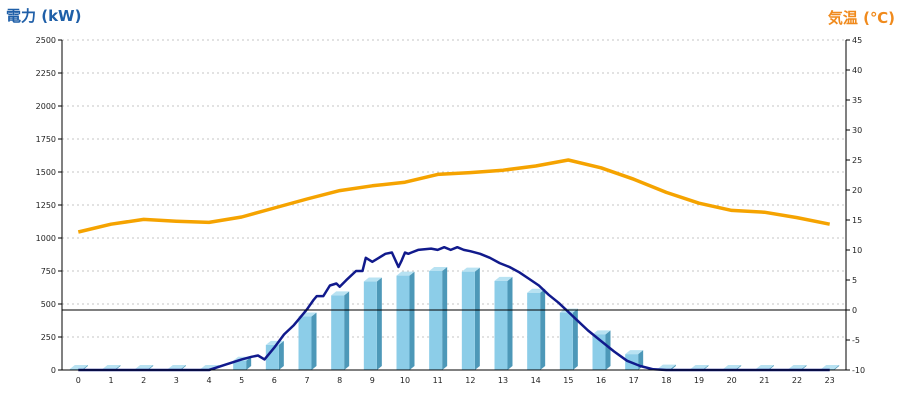 This screenshot has height=400, width=900. Describe the element at coordinates (857, 160) in the screenshot. I see `right-tick-label: 25` at that location.